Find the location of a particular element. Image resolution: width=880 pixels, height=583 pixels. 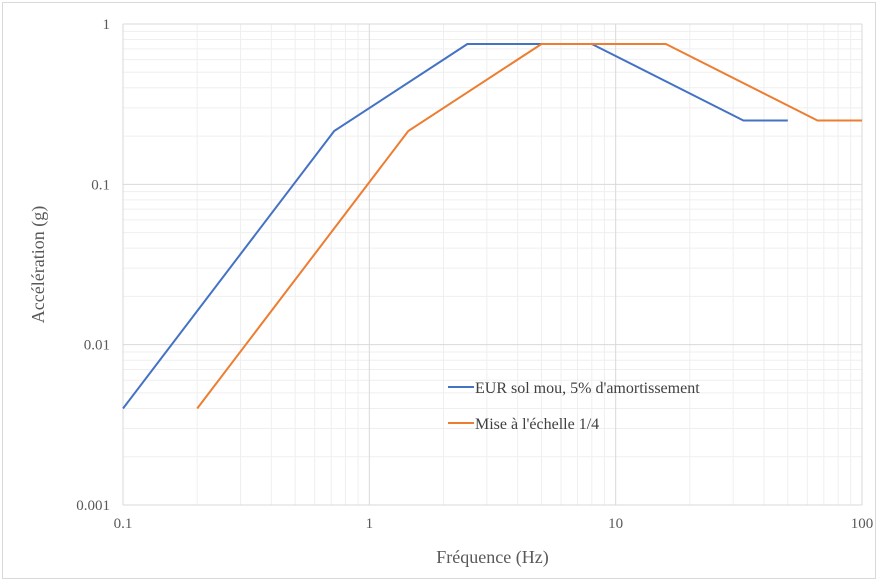

y-tick-label: 0.1 is located at coordinates (100, 185).